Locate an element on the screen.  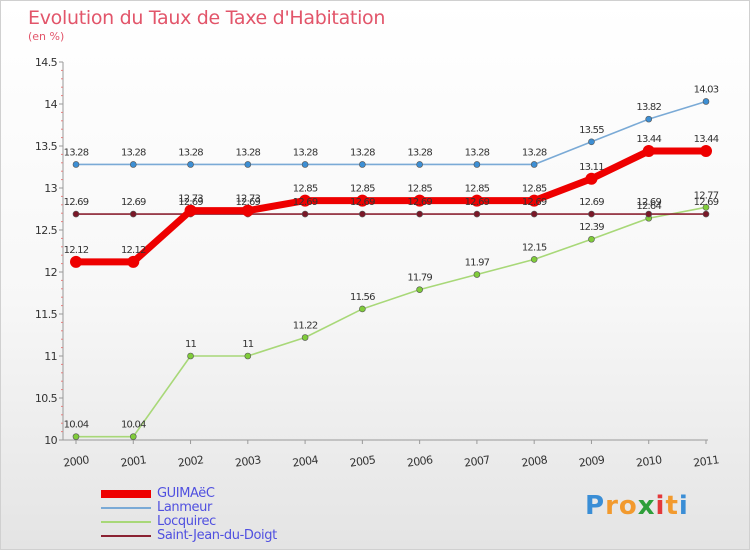
x-tick-label: 2007 is located at coordinates (477, 461).